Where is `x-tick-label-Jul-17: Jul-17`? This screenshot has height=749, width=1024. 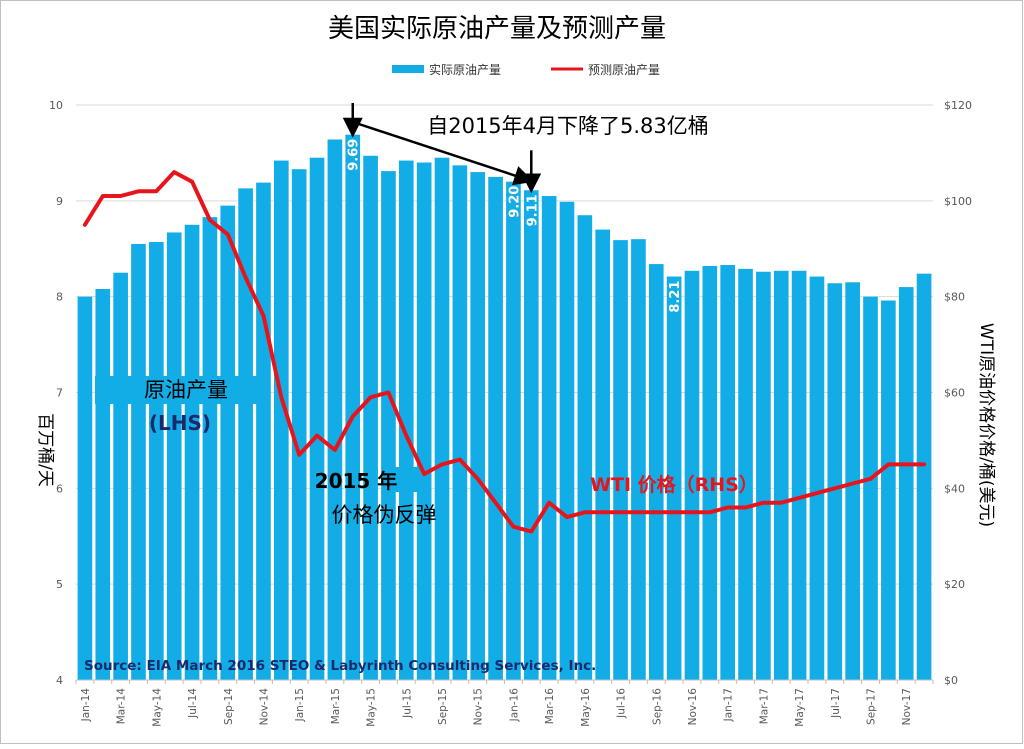 x-tick-label-Jul-17: Jul-17 is located at coordinates (836, 703).